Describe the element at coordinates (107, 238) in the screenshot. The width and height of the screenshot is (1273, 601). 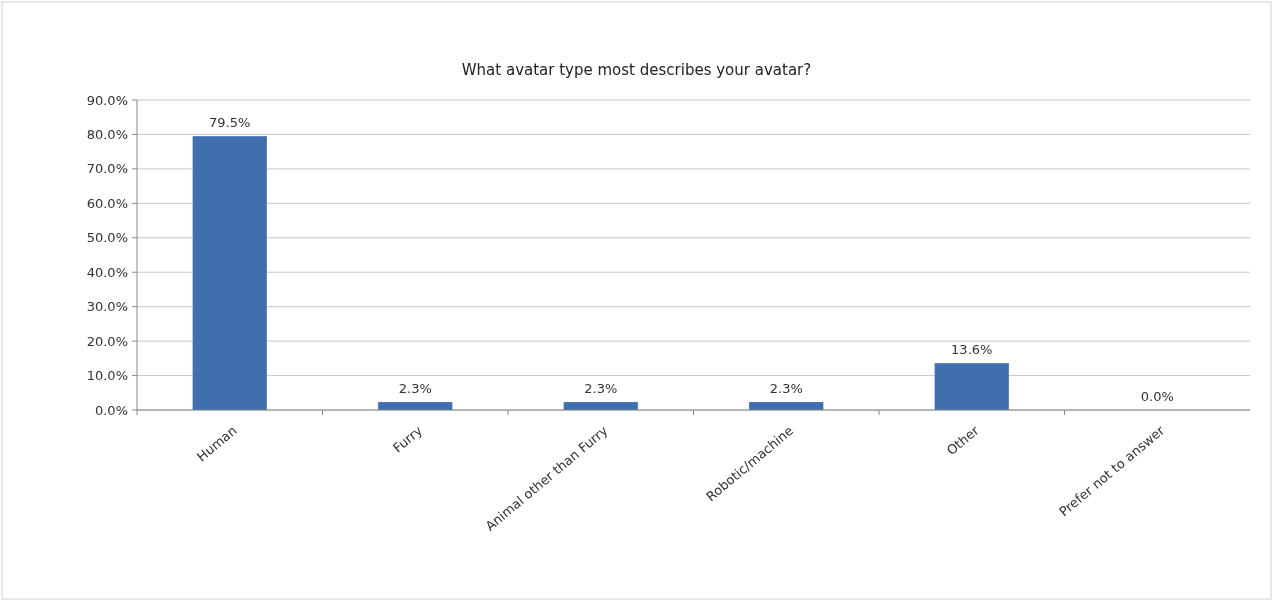
I see `y-tick-label: 50.0%` at that location.